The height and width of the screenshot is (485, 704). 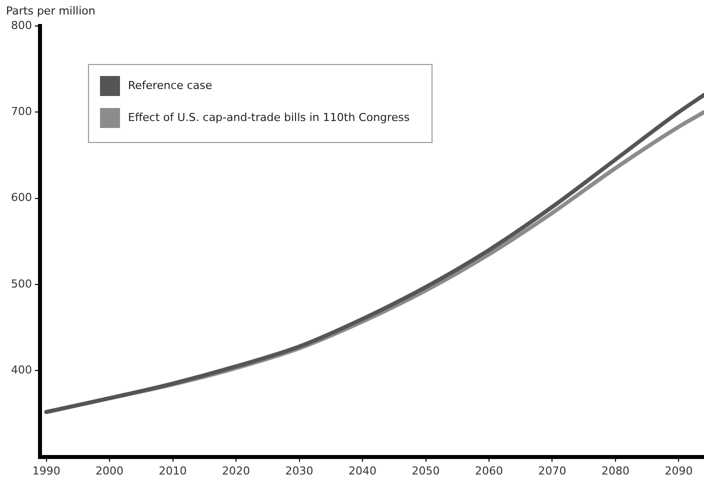 I want to click on y-tick-label: 700, so click(x=21, y=111).